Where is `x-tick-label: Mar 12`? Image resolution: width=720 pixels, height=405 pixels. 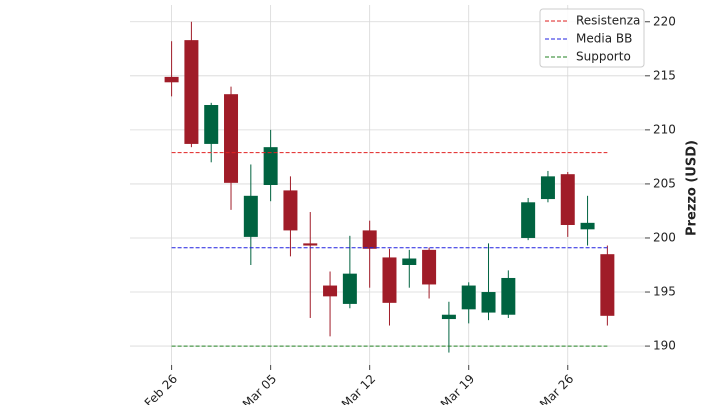
x-tick-label: Mar 12 is located at coordinates (358, 388).